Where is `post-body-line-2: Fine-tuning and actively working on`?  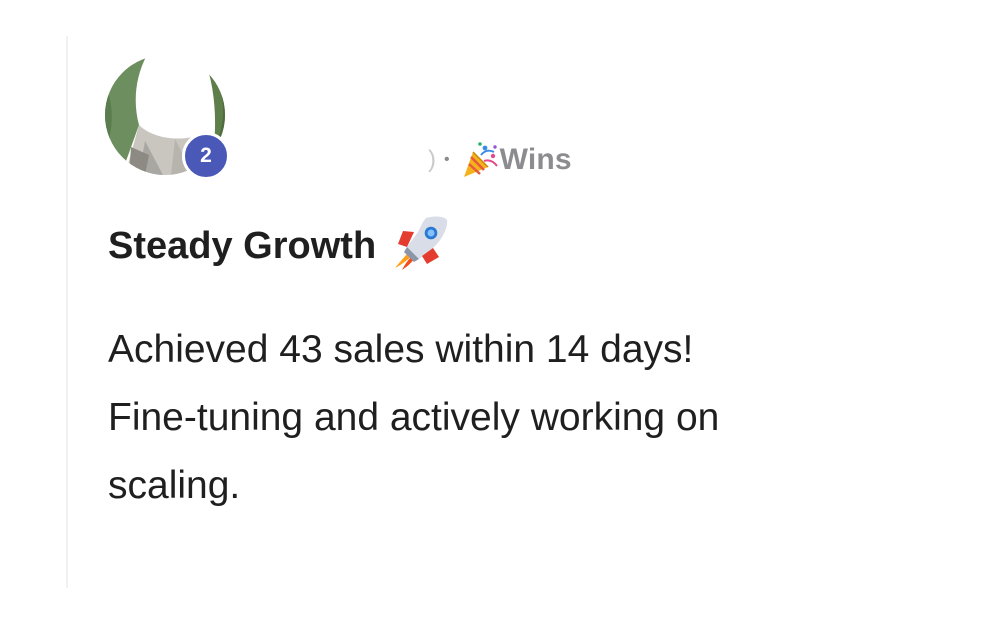 post-body-line-2: Fine-tuning and actively working on is located at coordinates (414, 417).